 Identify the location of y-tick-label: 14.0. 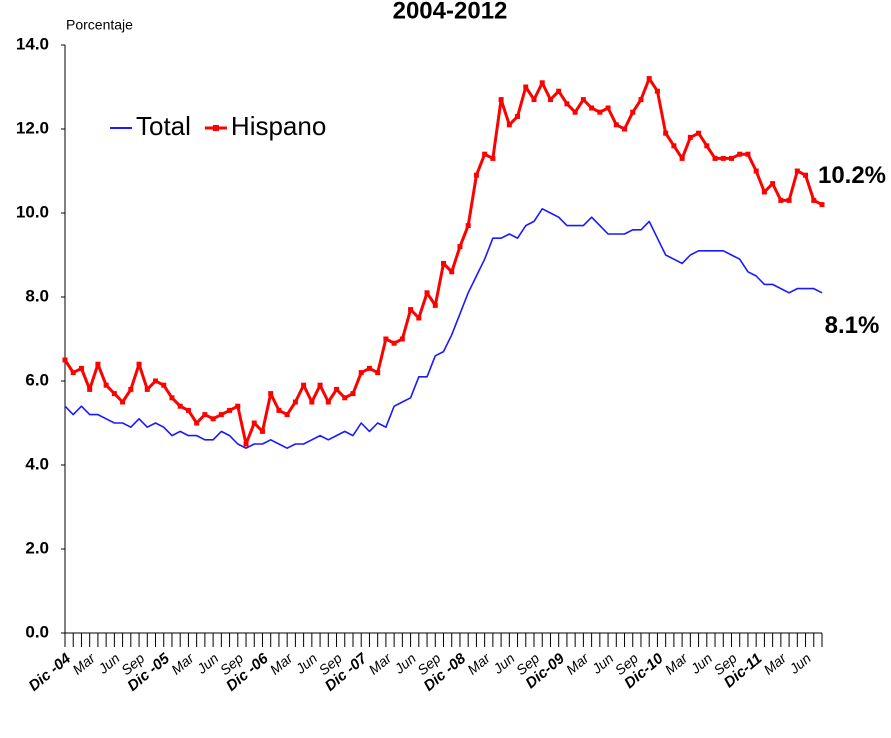
(32, 43).